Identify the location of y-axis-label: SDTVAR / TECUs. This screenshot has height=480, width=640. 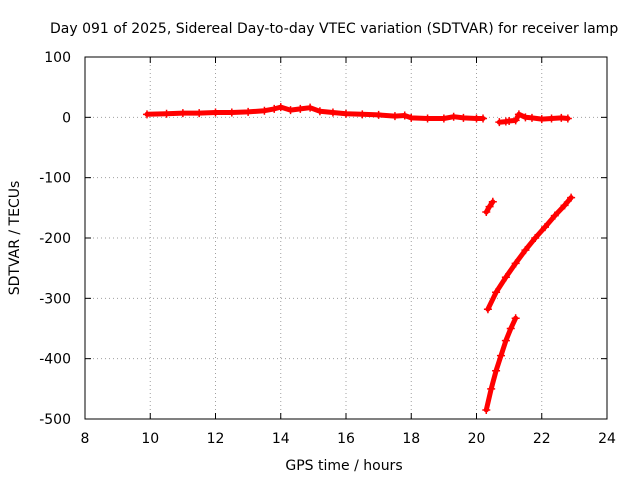
(15, 238).